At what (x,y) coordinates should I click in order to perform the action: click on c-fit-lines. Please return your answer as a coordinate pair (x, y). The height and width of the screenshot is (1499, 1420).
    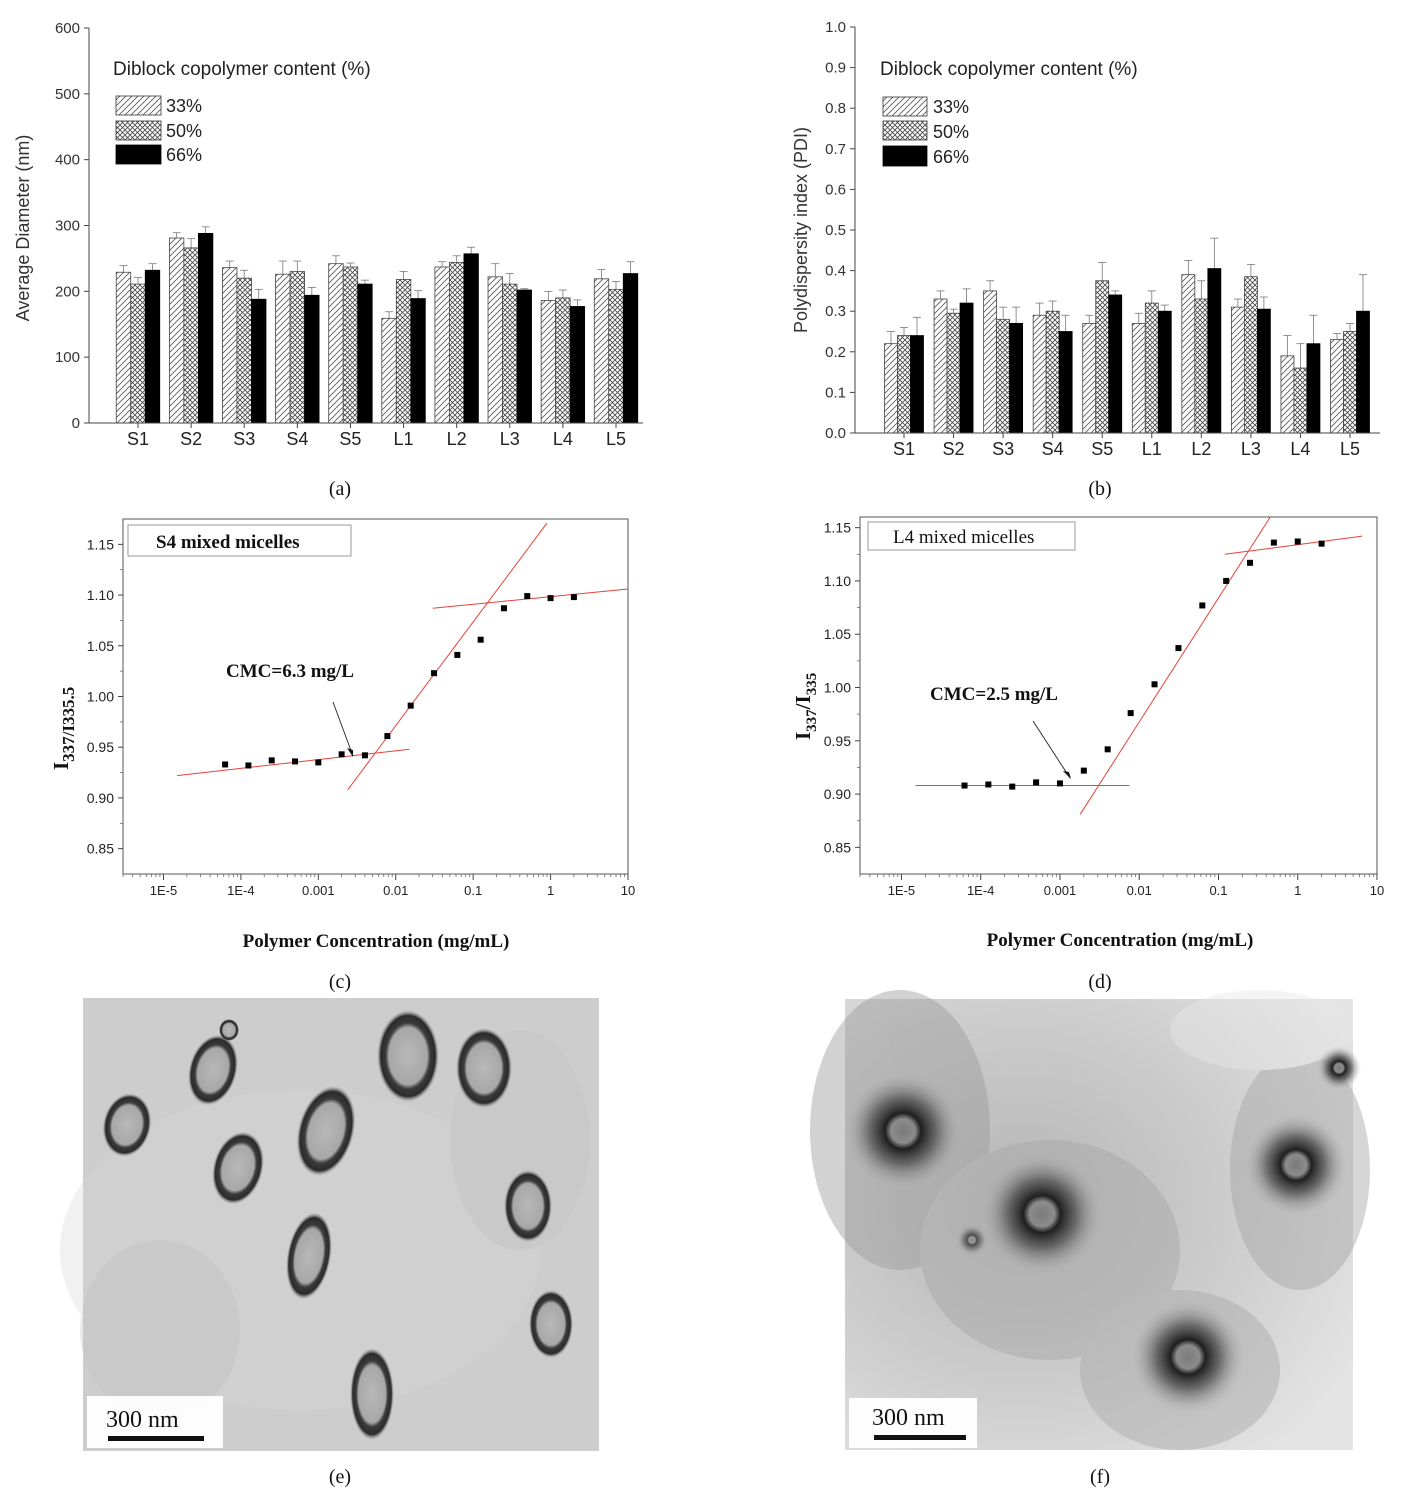
    Looking at the image, I should click on (403, 656).